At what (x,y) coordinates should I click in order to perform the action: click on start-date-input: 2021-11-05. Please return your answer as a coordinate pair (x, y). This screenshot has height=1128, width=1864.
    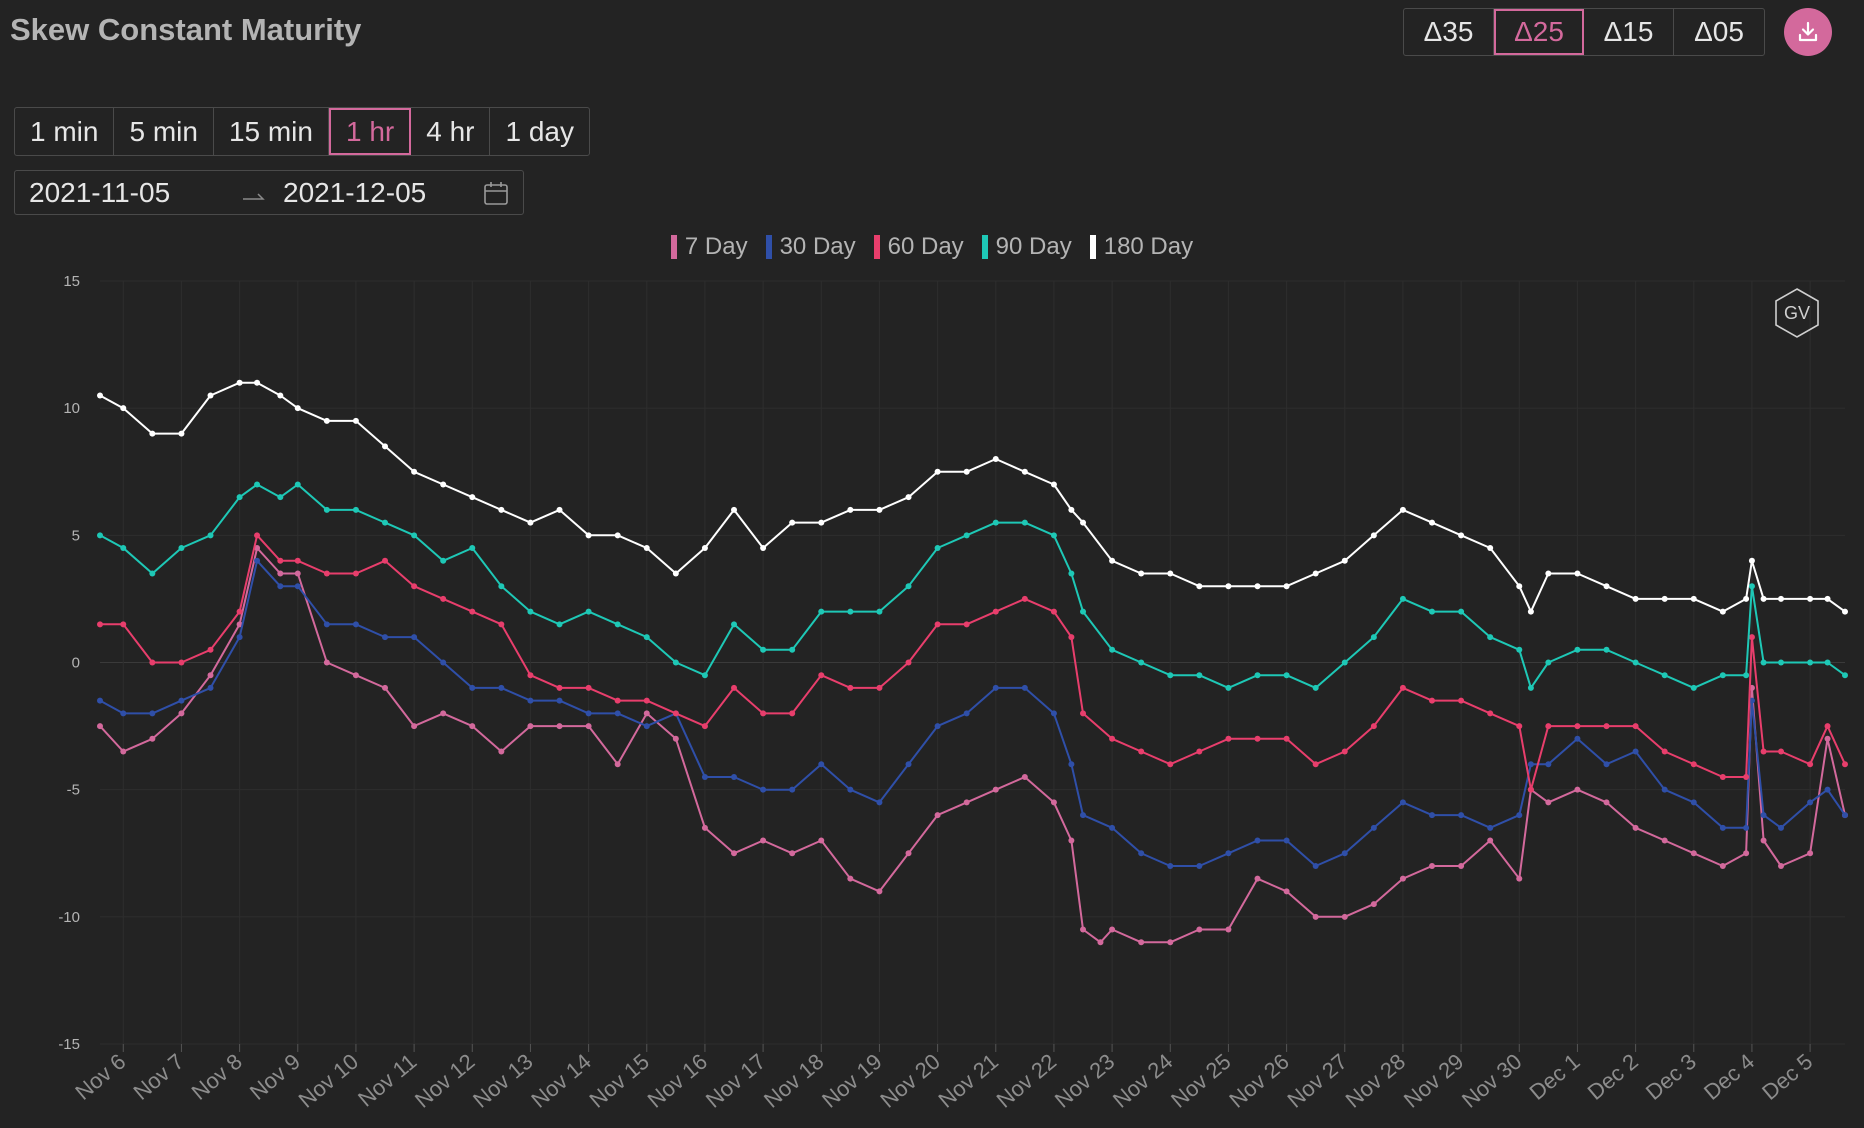
    Looking at the image, I should click on (100, 192).